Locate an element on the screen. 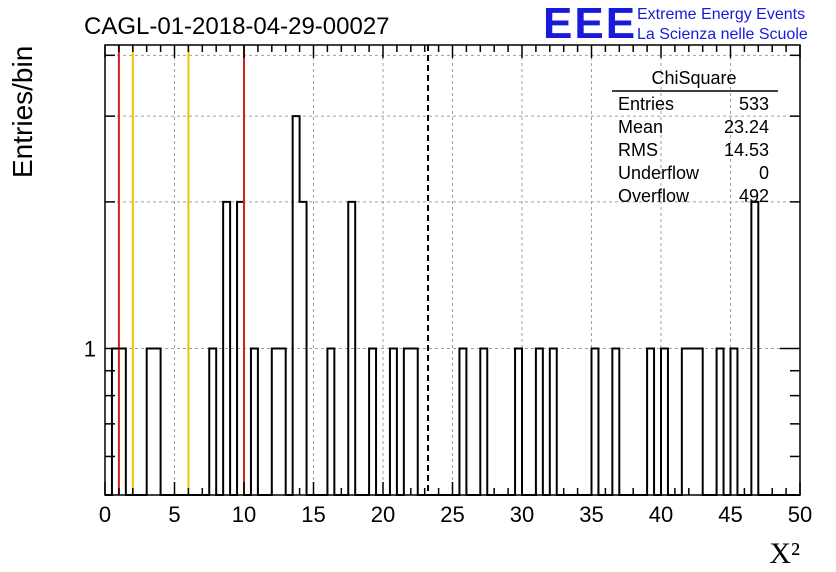  stats-value: 14.53 is located at coordinates (746, 150).